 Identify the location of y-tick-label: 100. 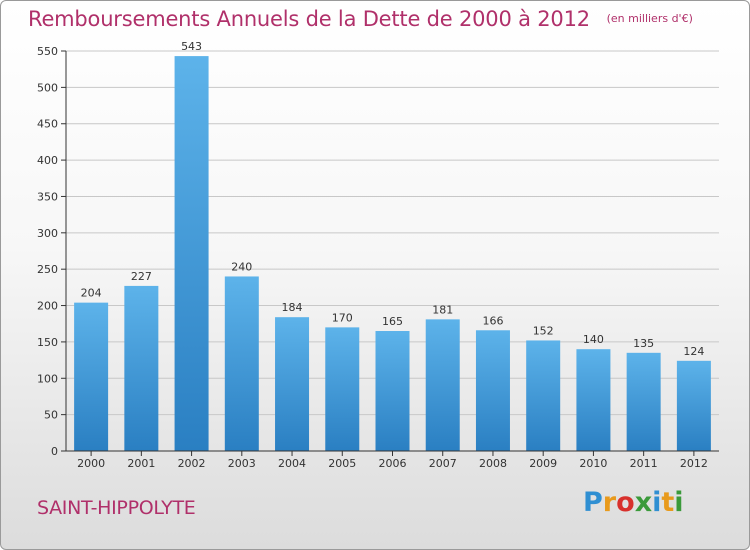
(47, 378).